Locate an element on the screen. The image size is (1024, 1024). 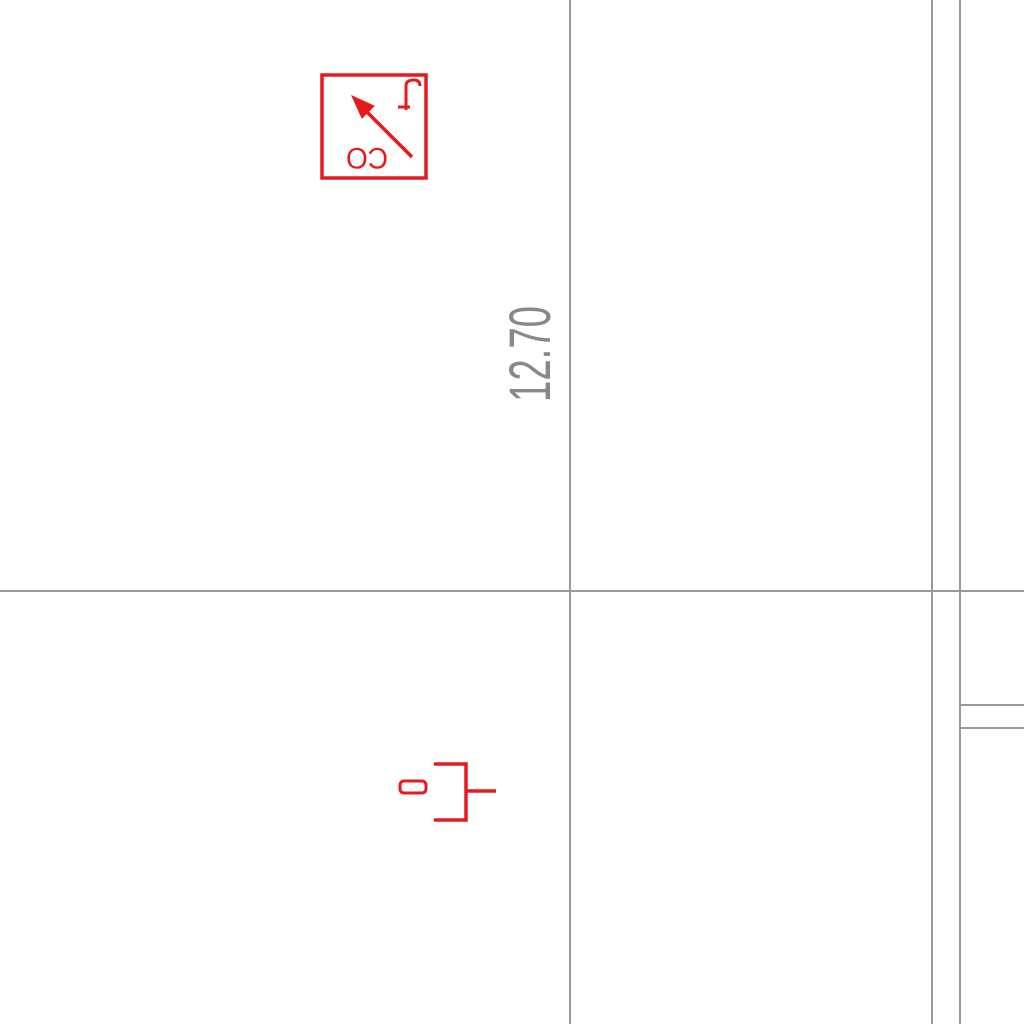
detector-frame is located at coordinates (374, 126).